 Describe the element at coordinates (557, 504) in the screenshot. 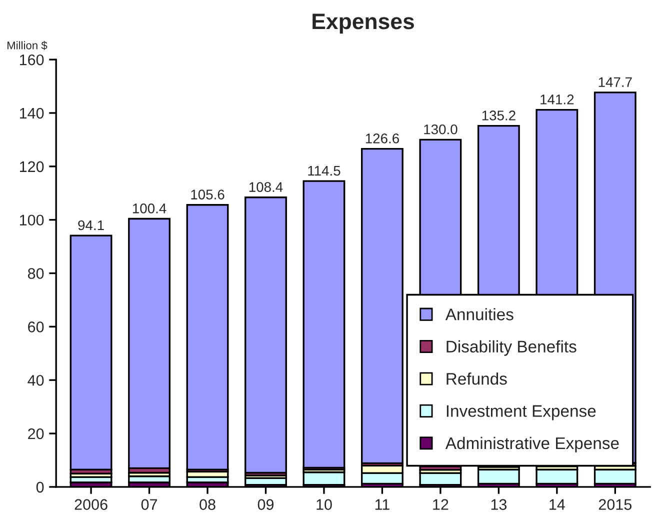

I see `x-tick-label: 14` at that location.